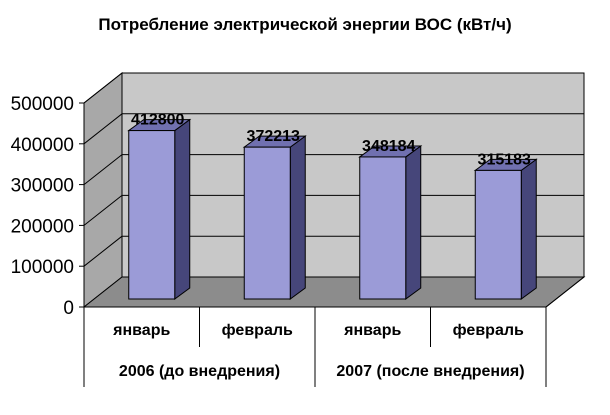  I want to click on y-tick-label: 200000, so click(42, 226).